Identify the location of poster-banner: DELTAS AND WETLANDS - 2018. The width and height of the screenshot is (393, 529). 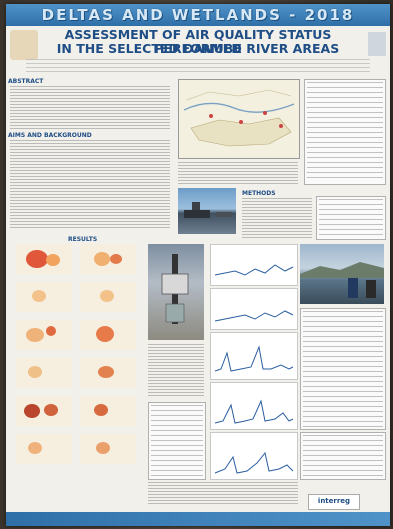
(198, 15).